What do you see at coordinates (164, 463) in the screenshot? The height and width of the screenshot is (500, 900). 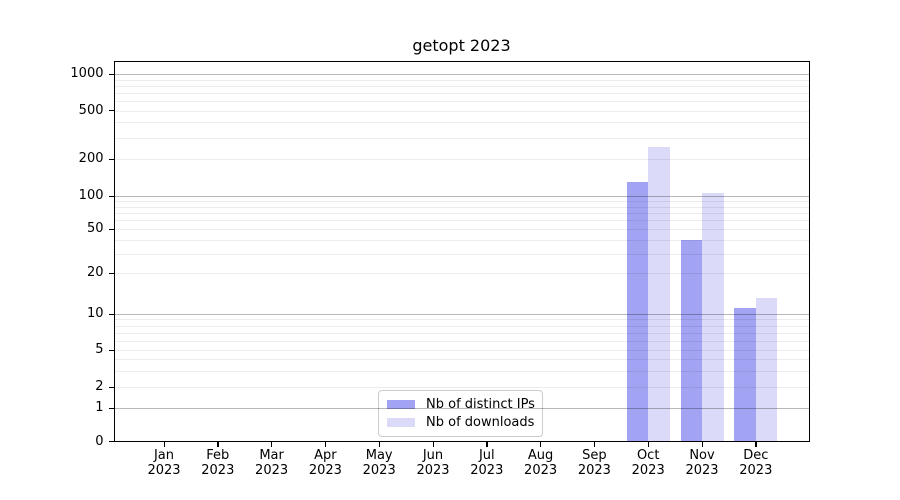 I see `x-tick-label-jan: Jan 2023` at bounding box center [164, 463].